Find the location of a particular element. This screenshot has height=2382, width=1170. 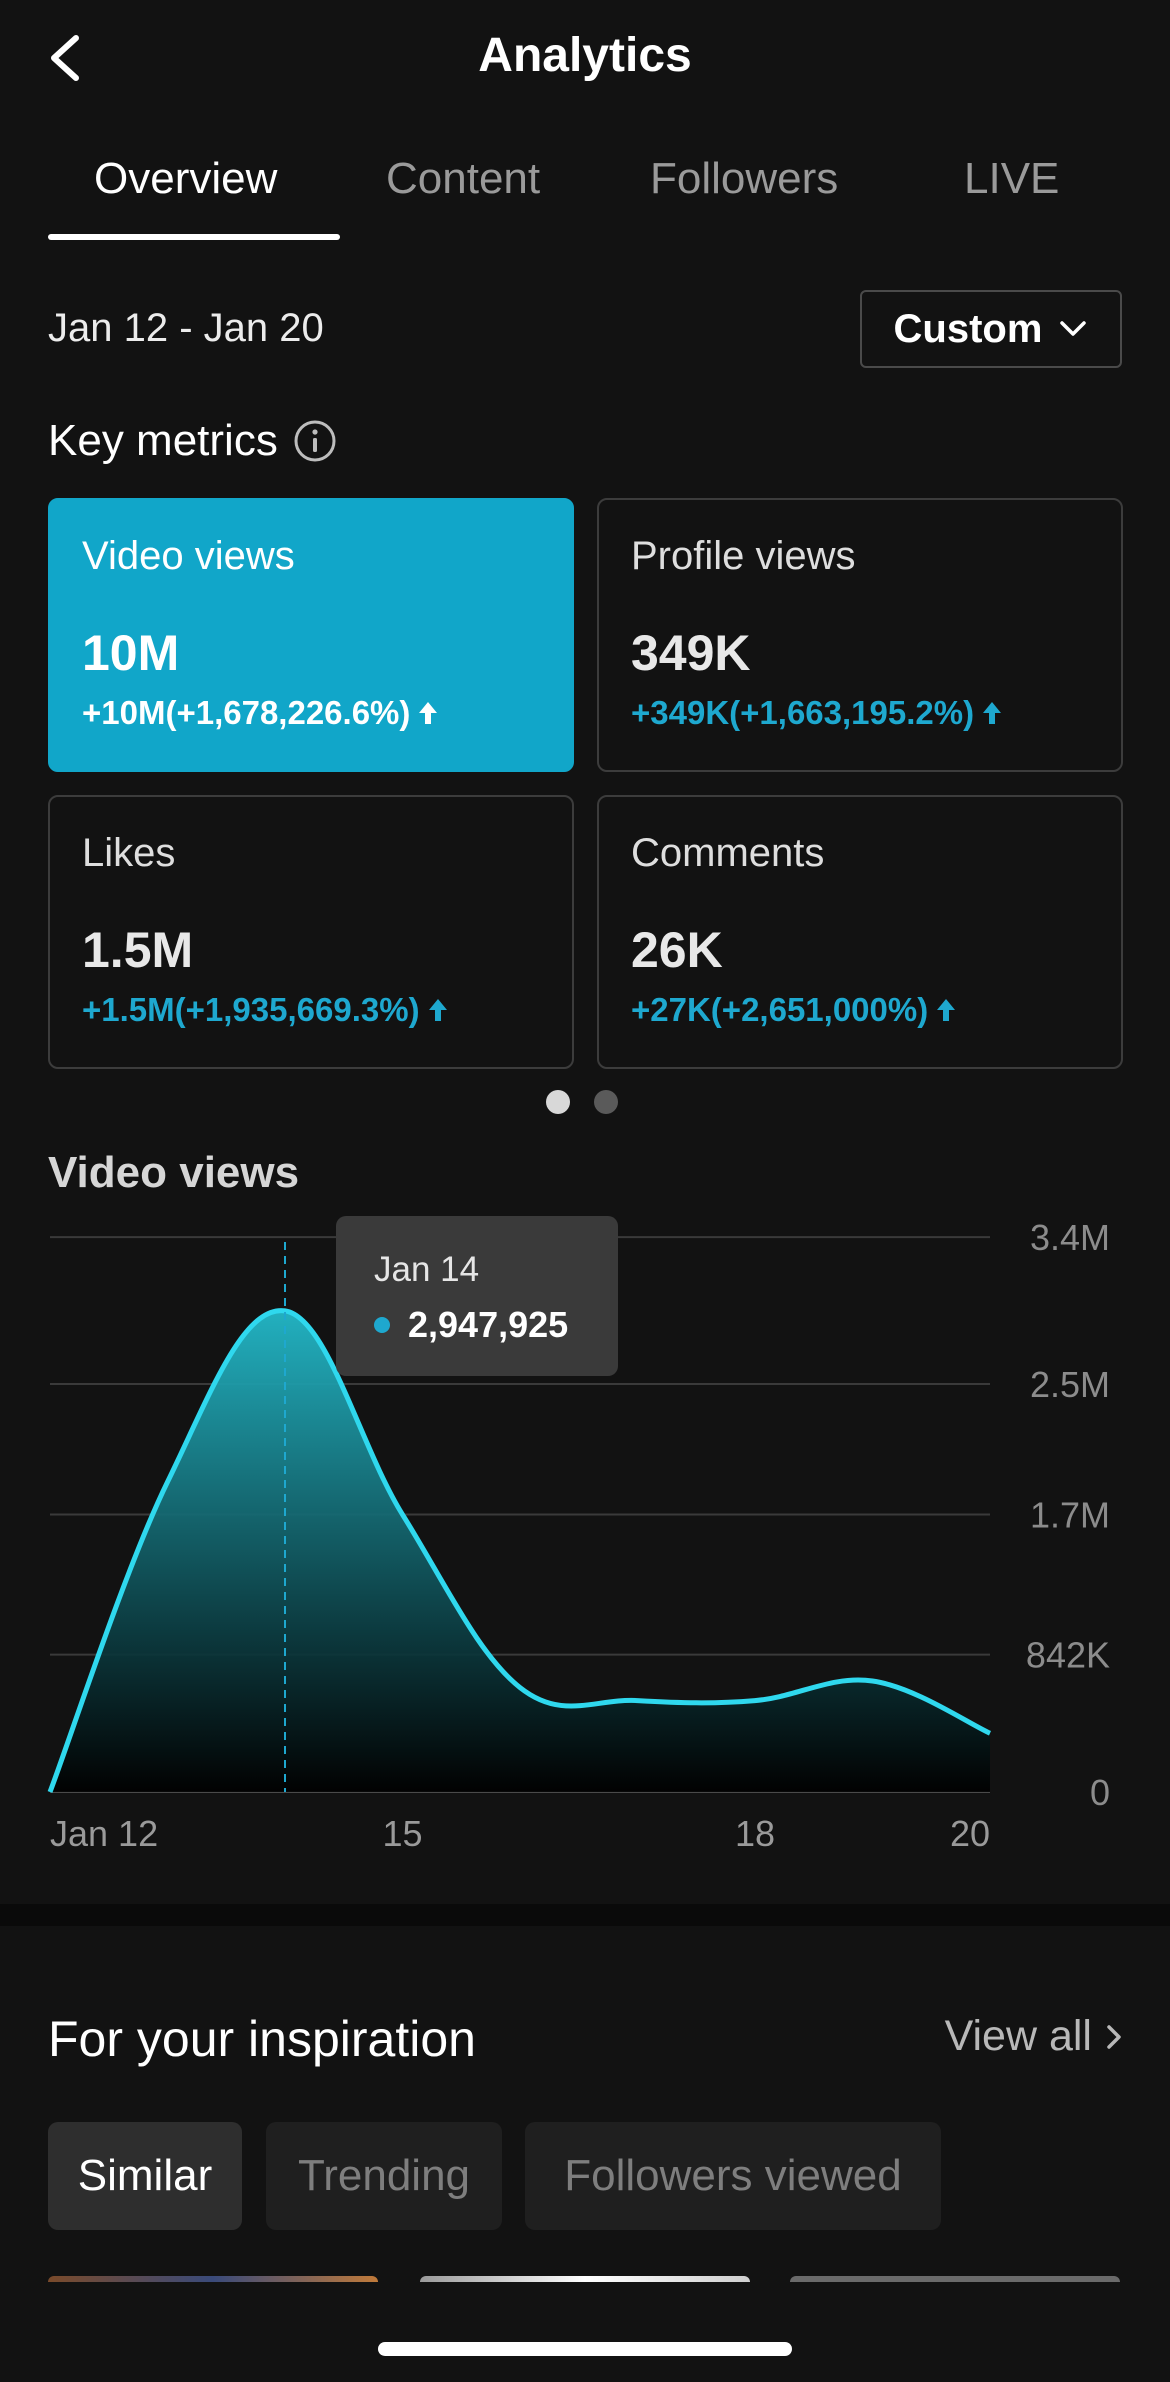

date-range-selector: Custom is located at coordinates (991, 329).